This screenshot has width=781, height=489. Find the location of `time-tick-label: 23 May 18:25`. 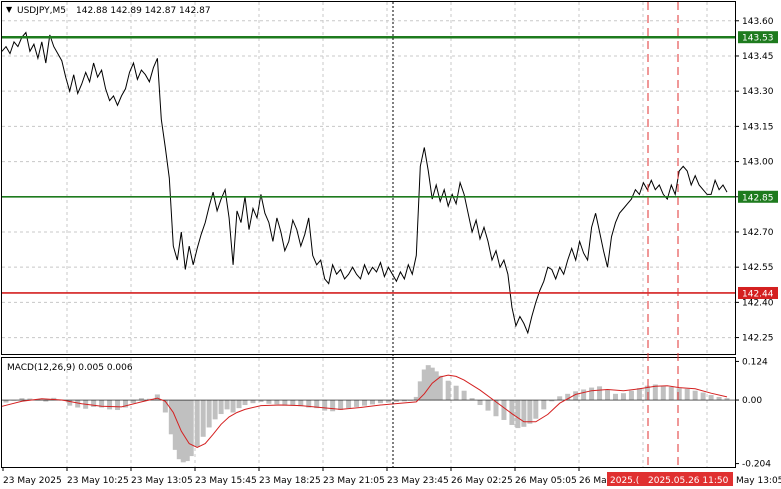

time-tick-label: 23 May 18:25 is located at coordinates (290, 481).